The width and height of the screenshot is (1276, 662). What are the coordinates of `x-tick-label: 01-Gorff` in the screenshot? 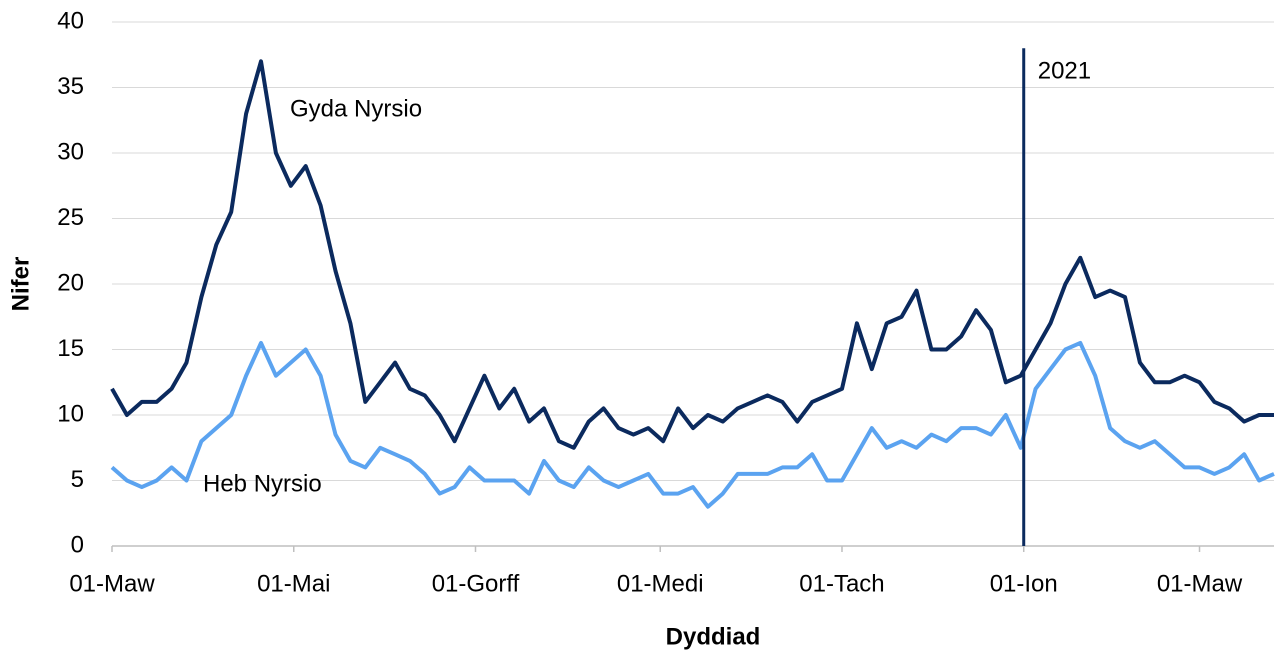 It's located at (476, 583).